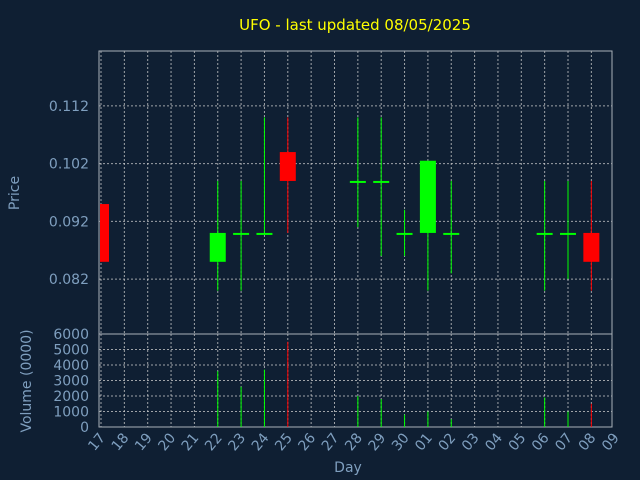  Describe the element at coordinates (71, 382) in the screenshot. I see `volume-tick-label: 3000` at that location.